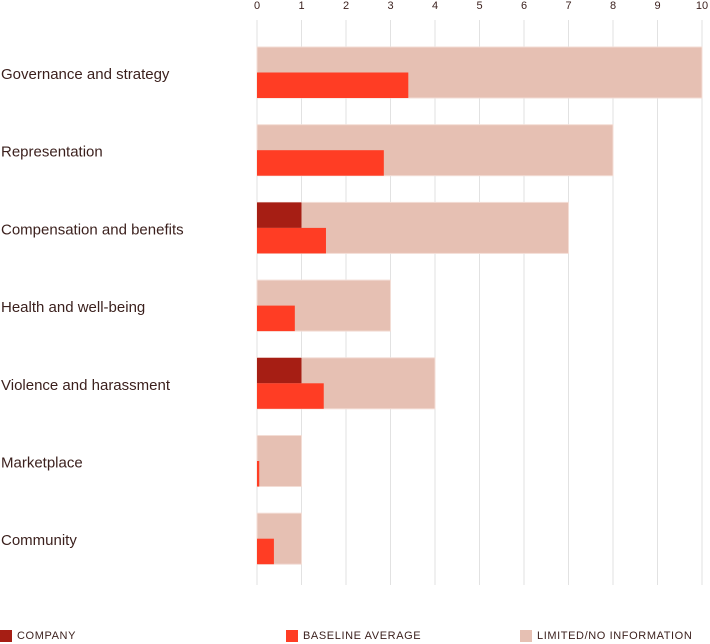 The width and height of the screenshot is (710, 644). Describe the element at coordinates (346, 6) in the screenshot. I see `x-tick-label: 2` at that location.